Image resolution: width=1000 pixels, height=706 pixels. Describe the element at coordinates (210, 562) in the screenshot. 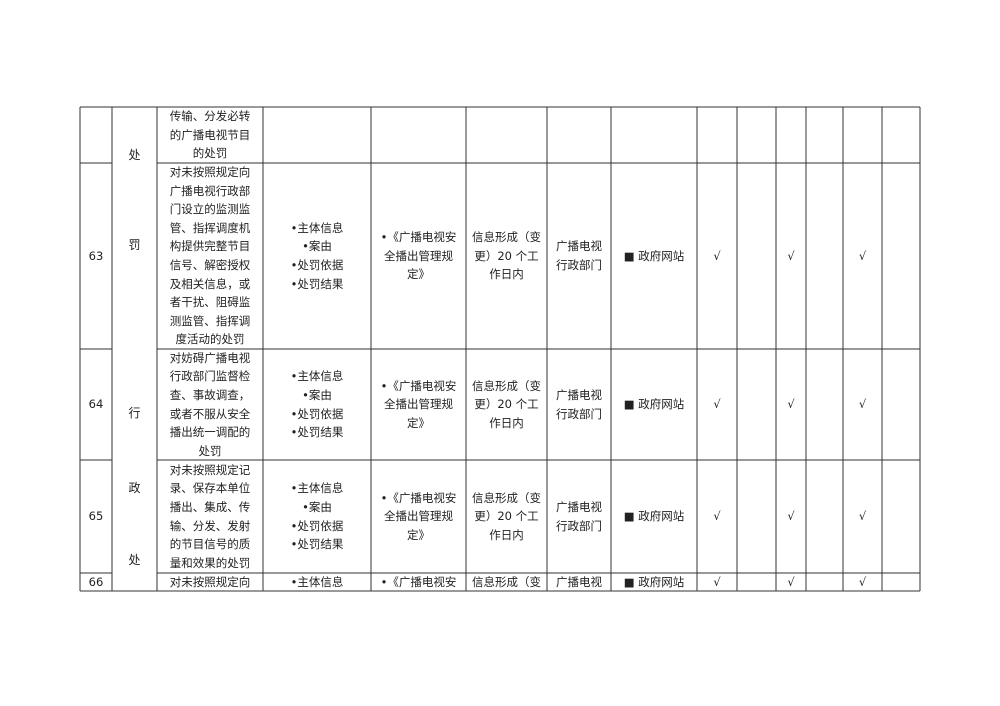

I see `item-line: 量和效果的处罚` at that location.